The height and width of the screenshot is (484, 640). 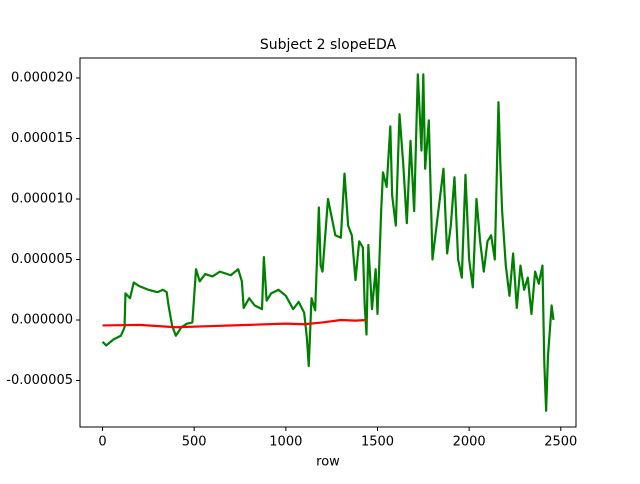 What do you see at coordinates (42, 77) in the screenshot?
I see `y-tick-label: 0.000020` at bounding box center [42, 77].